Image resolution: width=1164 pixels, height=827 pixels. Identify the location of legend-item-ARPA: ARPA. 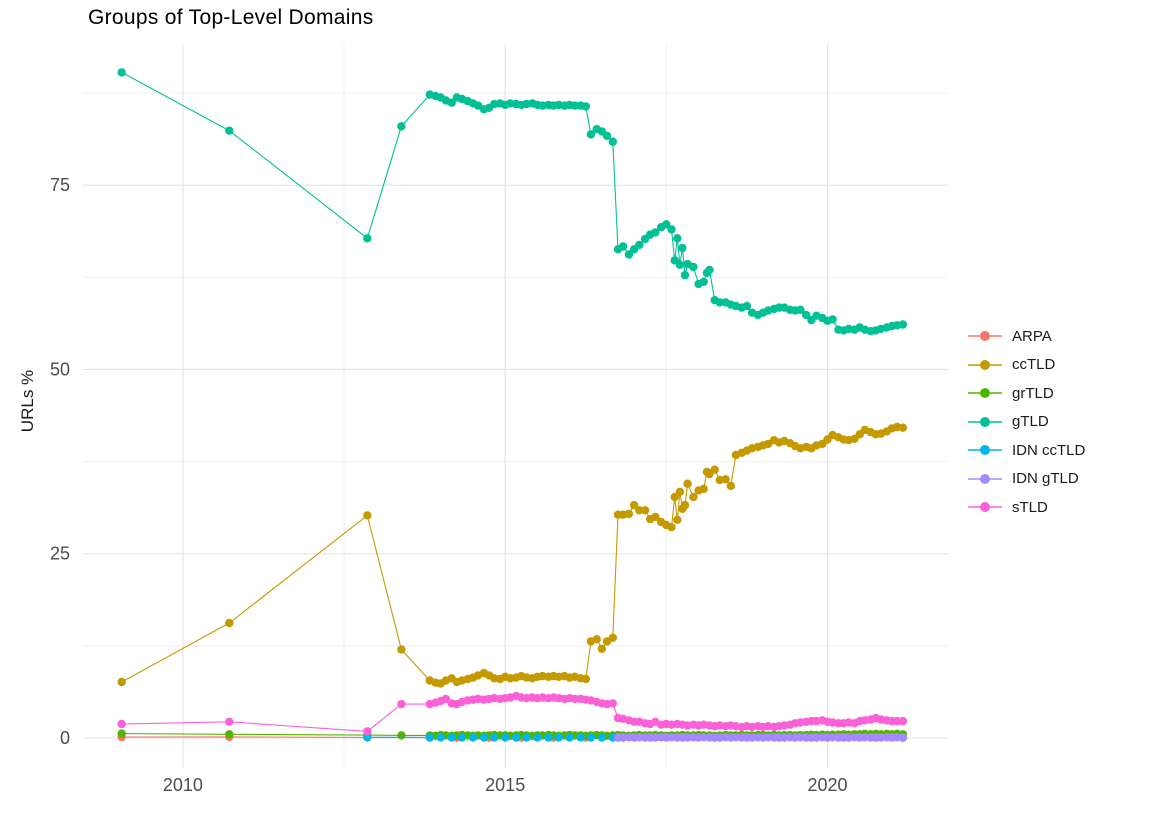
(1025, 336).